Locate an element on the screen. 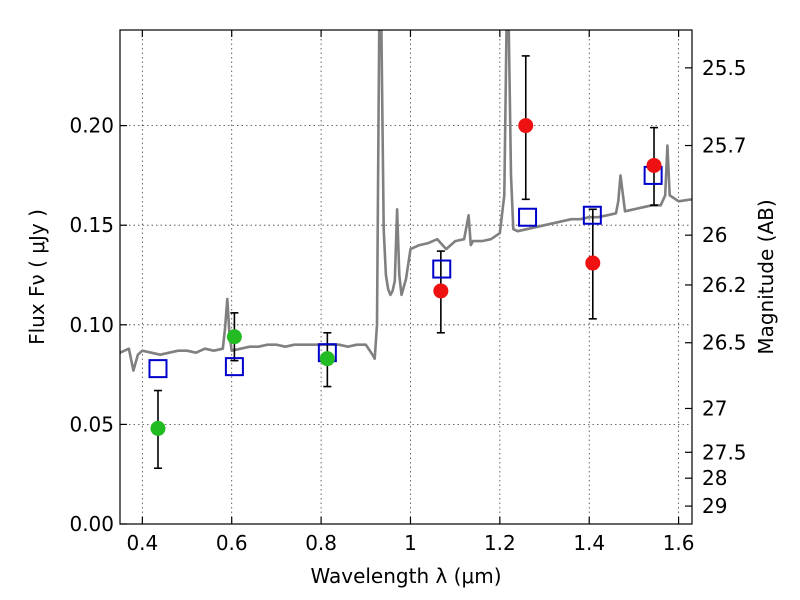 This screenshot has width=800, height=600. y2-tick-label: 27 is located at coordinates (714, 408).